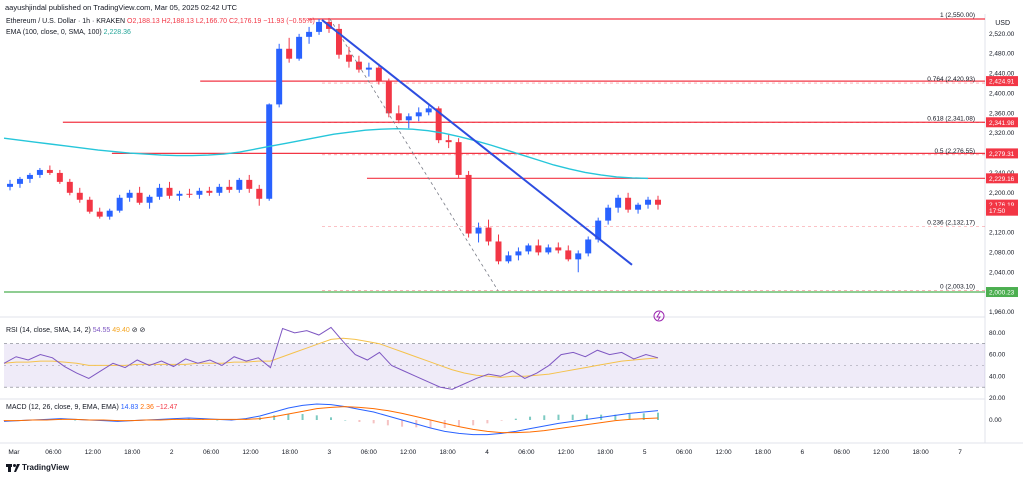  Describe the element at coordinates (494, 365) in the screenshot. I see `rsi-band` at that location.